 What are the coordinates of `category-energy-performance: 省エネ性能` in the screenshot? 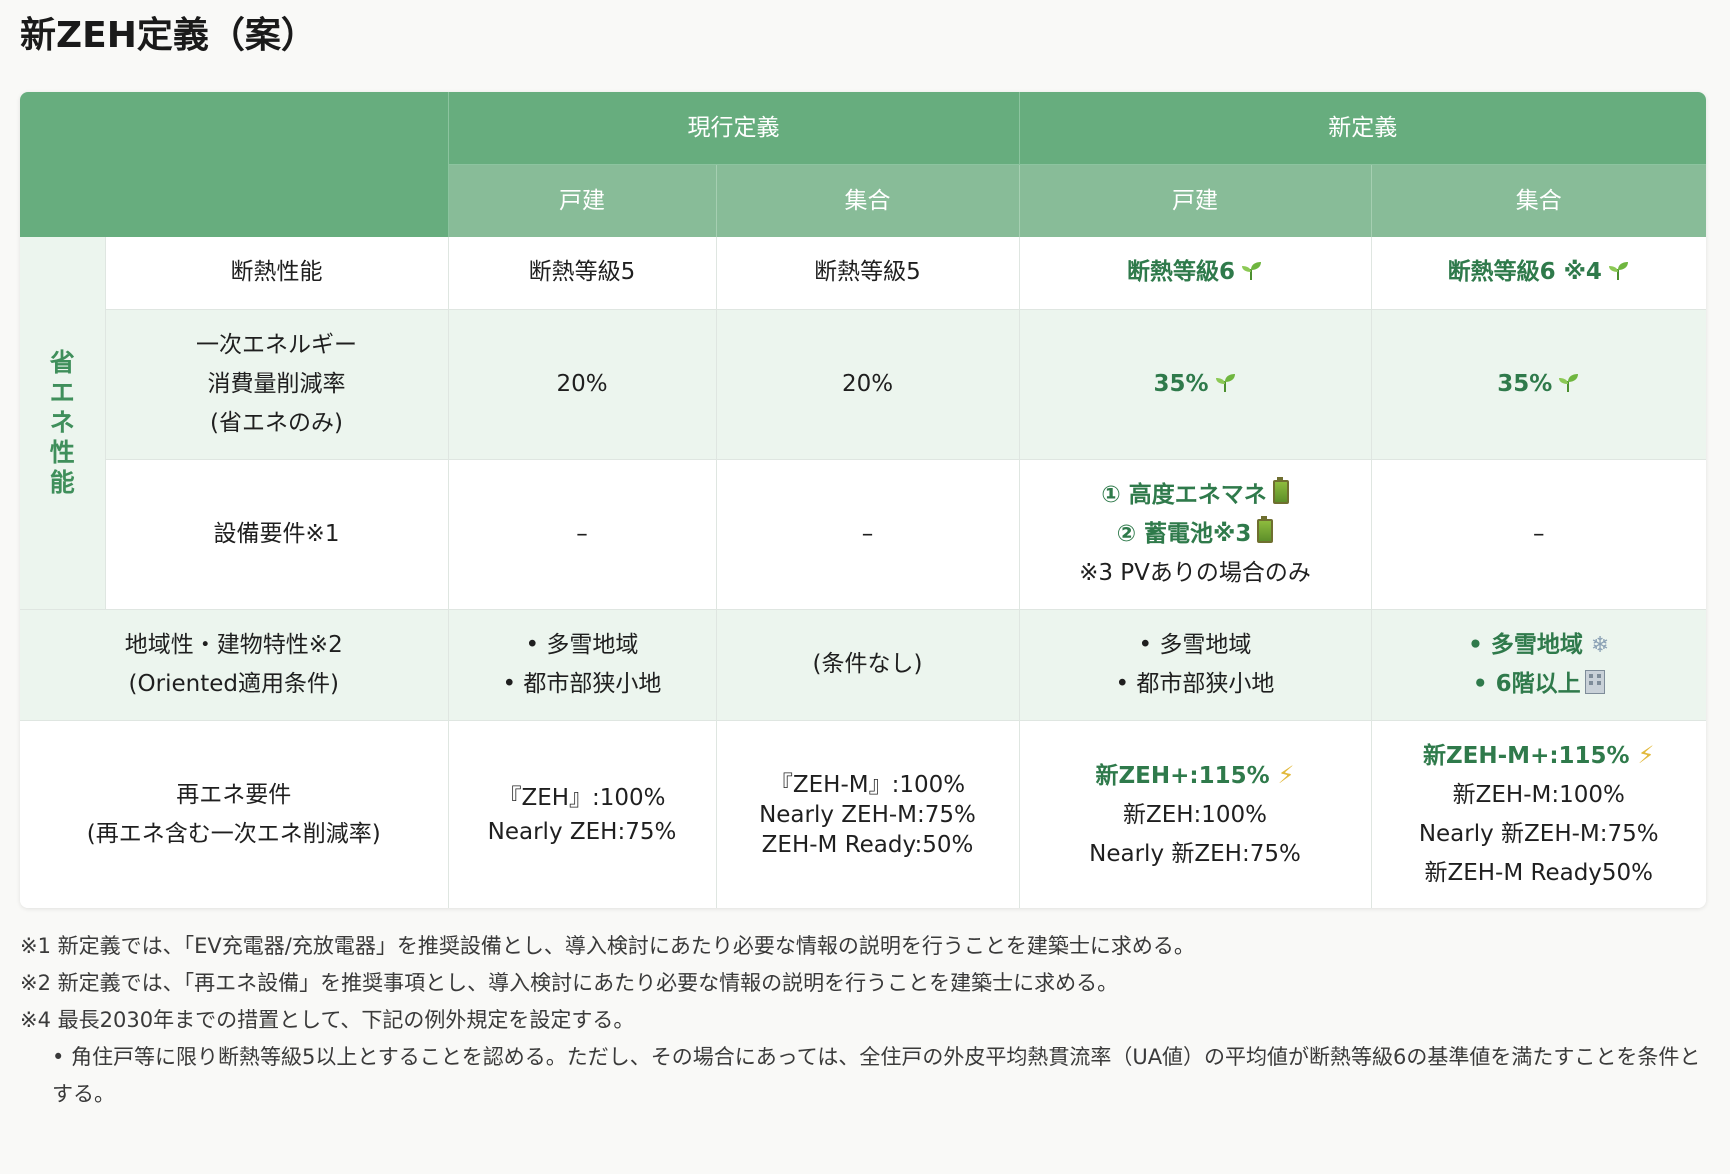 It's located at (63, 423).